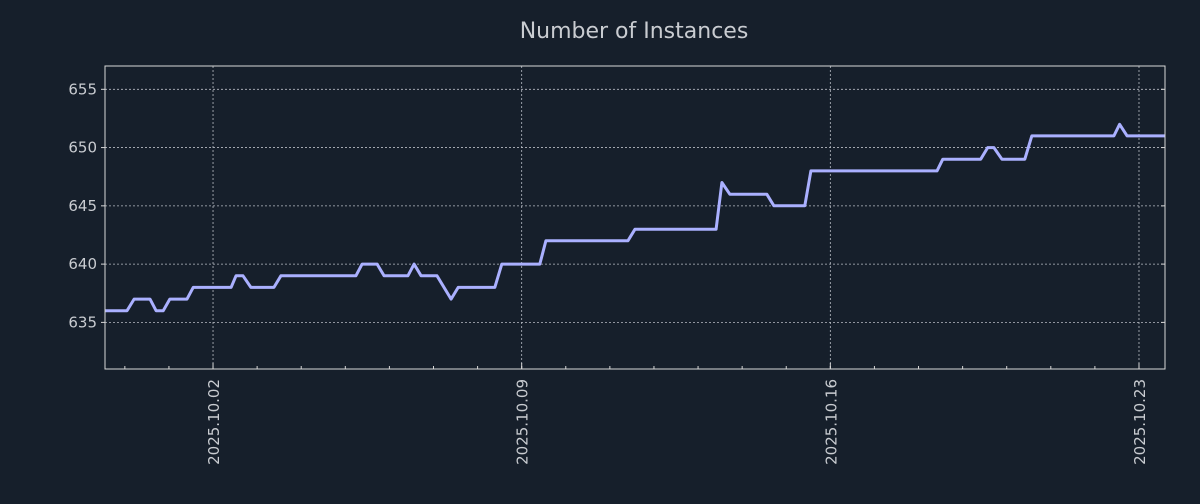  I want to click on y-tick-label: 640, so click(82, 264).